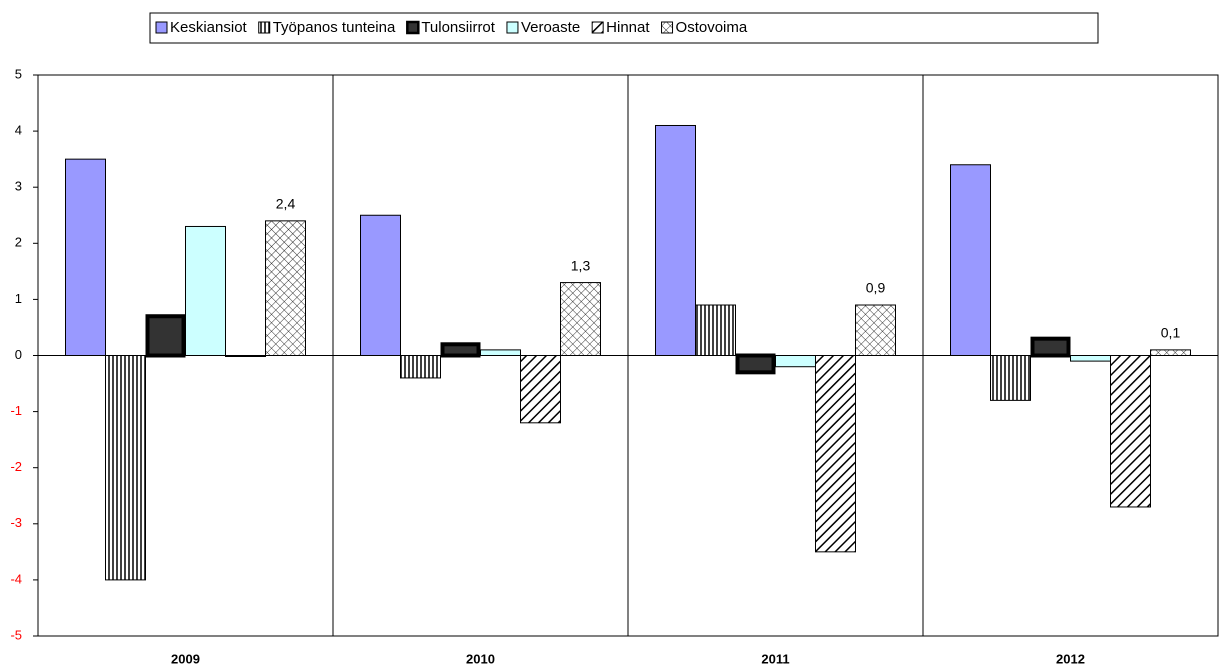 The width and height of the screenshot is (1219, 671). I want to click on value-label: 0,9, so click(876, 288).